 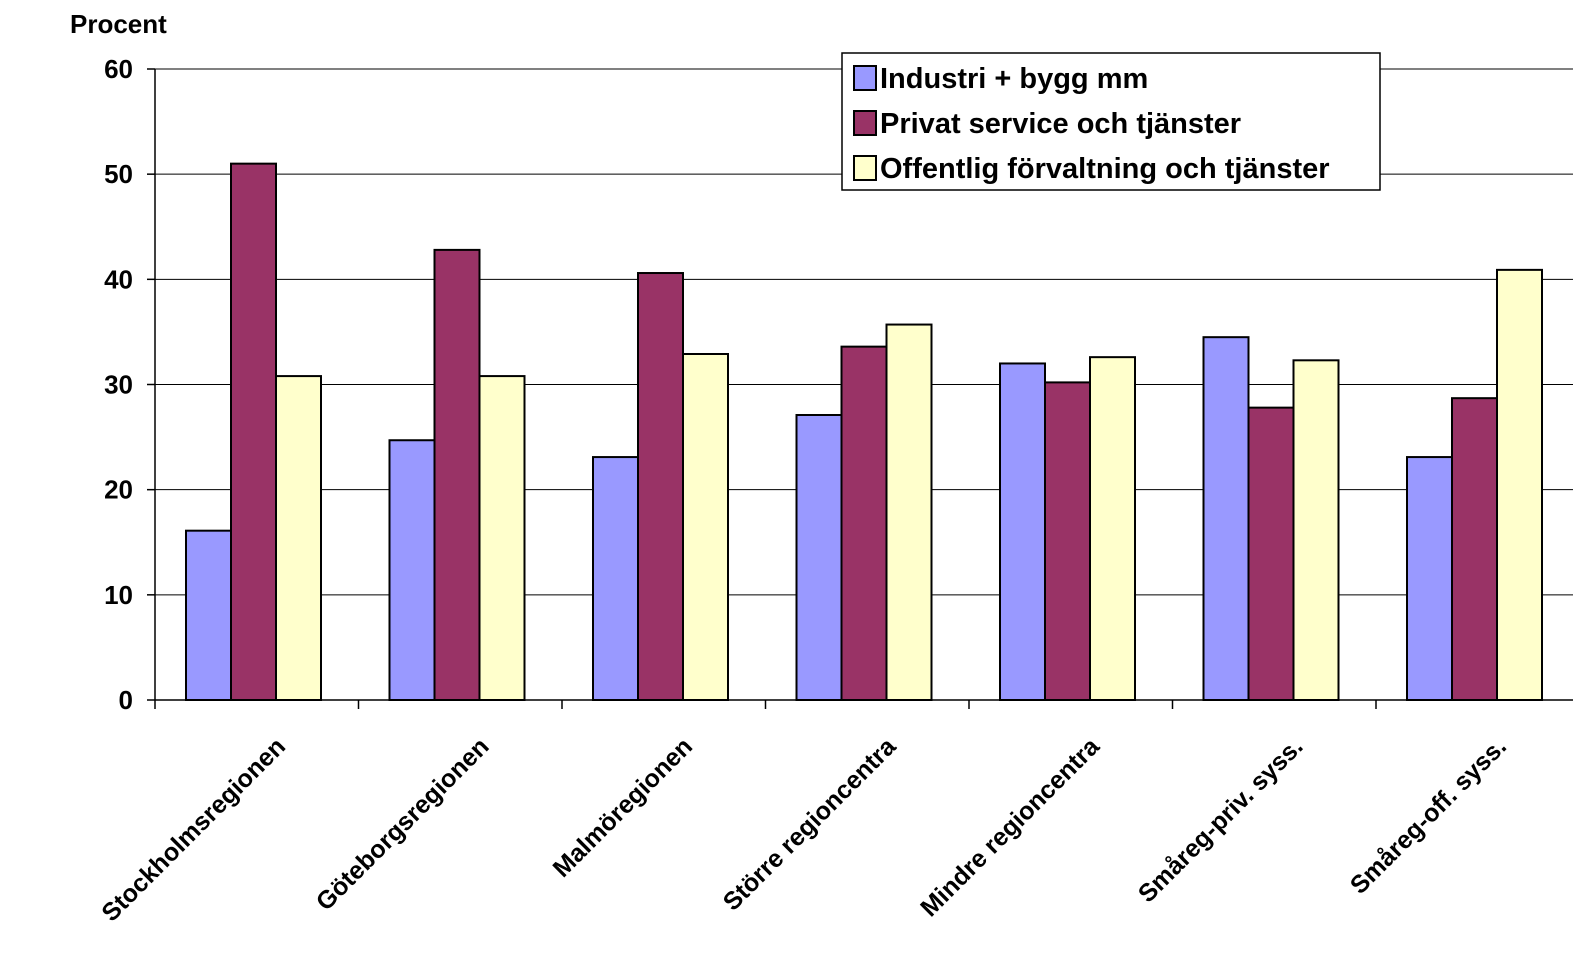 I want to click on y-axis: 0 10 20 30 40 50 60, so click(x=130, y=384).